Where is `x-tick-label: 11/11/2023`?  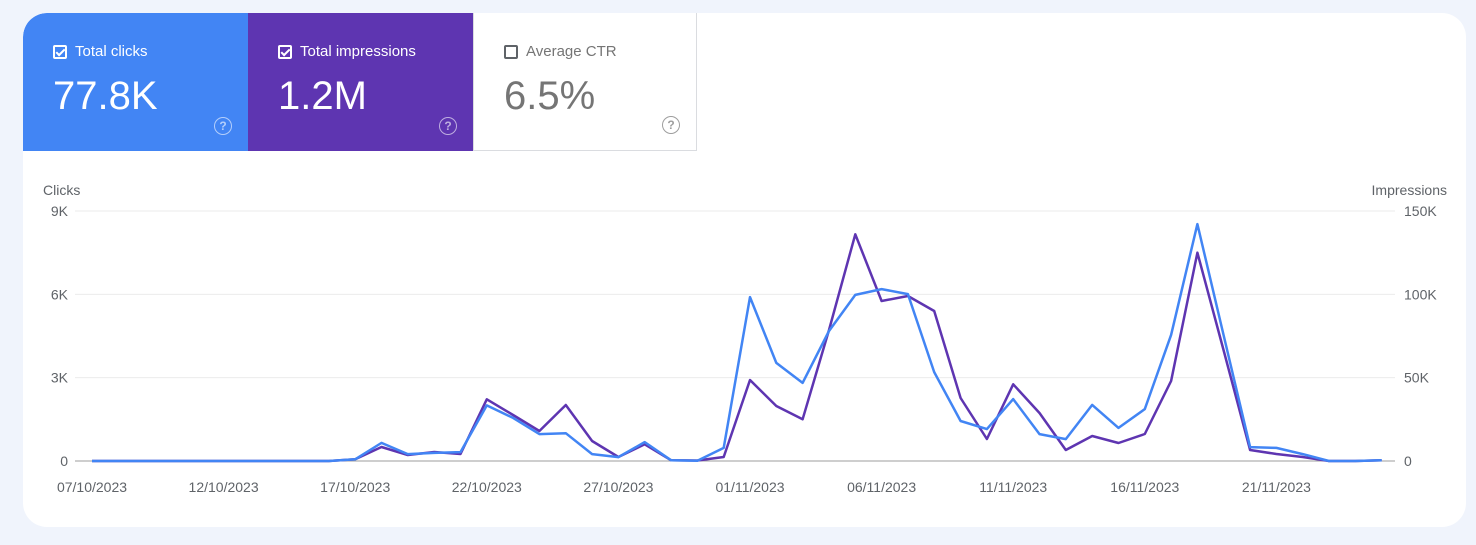 x-tick-label: 11/11/2023 is located at coordinates (1013, 487).